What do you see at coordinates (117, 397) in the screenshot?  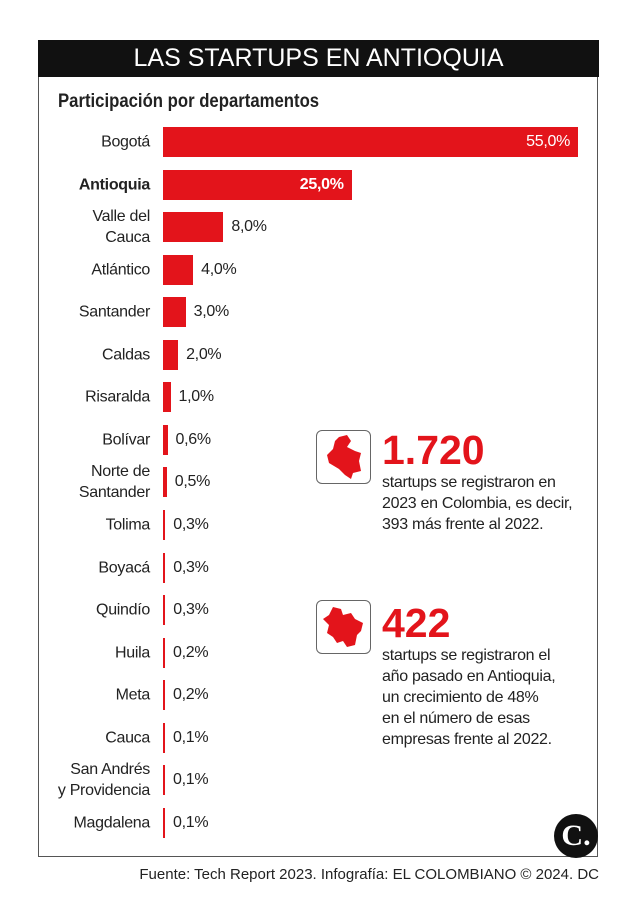 I see `category-label: Risaralda` at bounding box center [117, 397].